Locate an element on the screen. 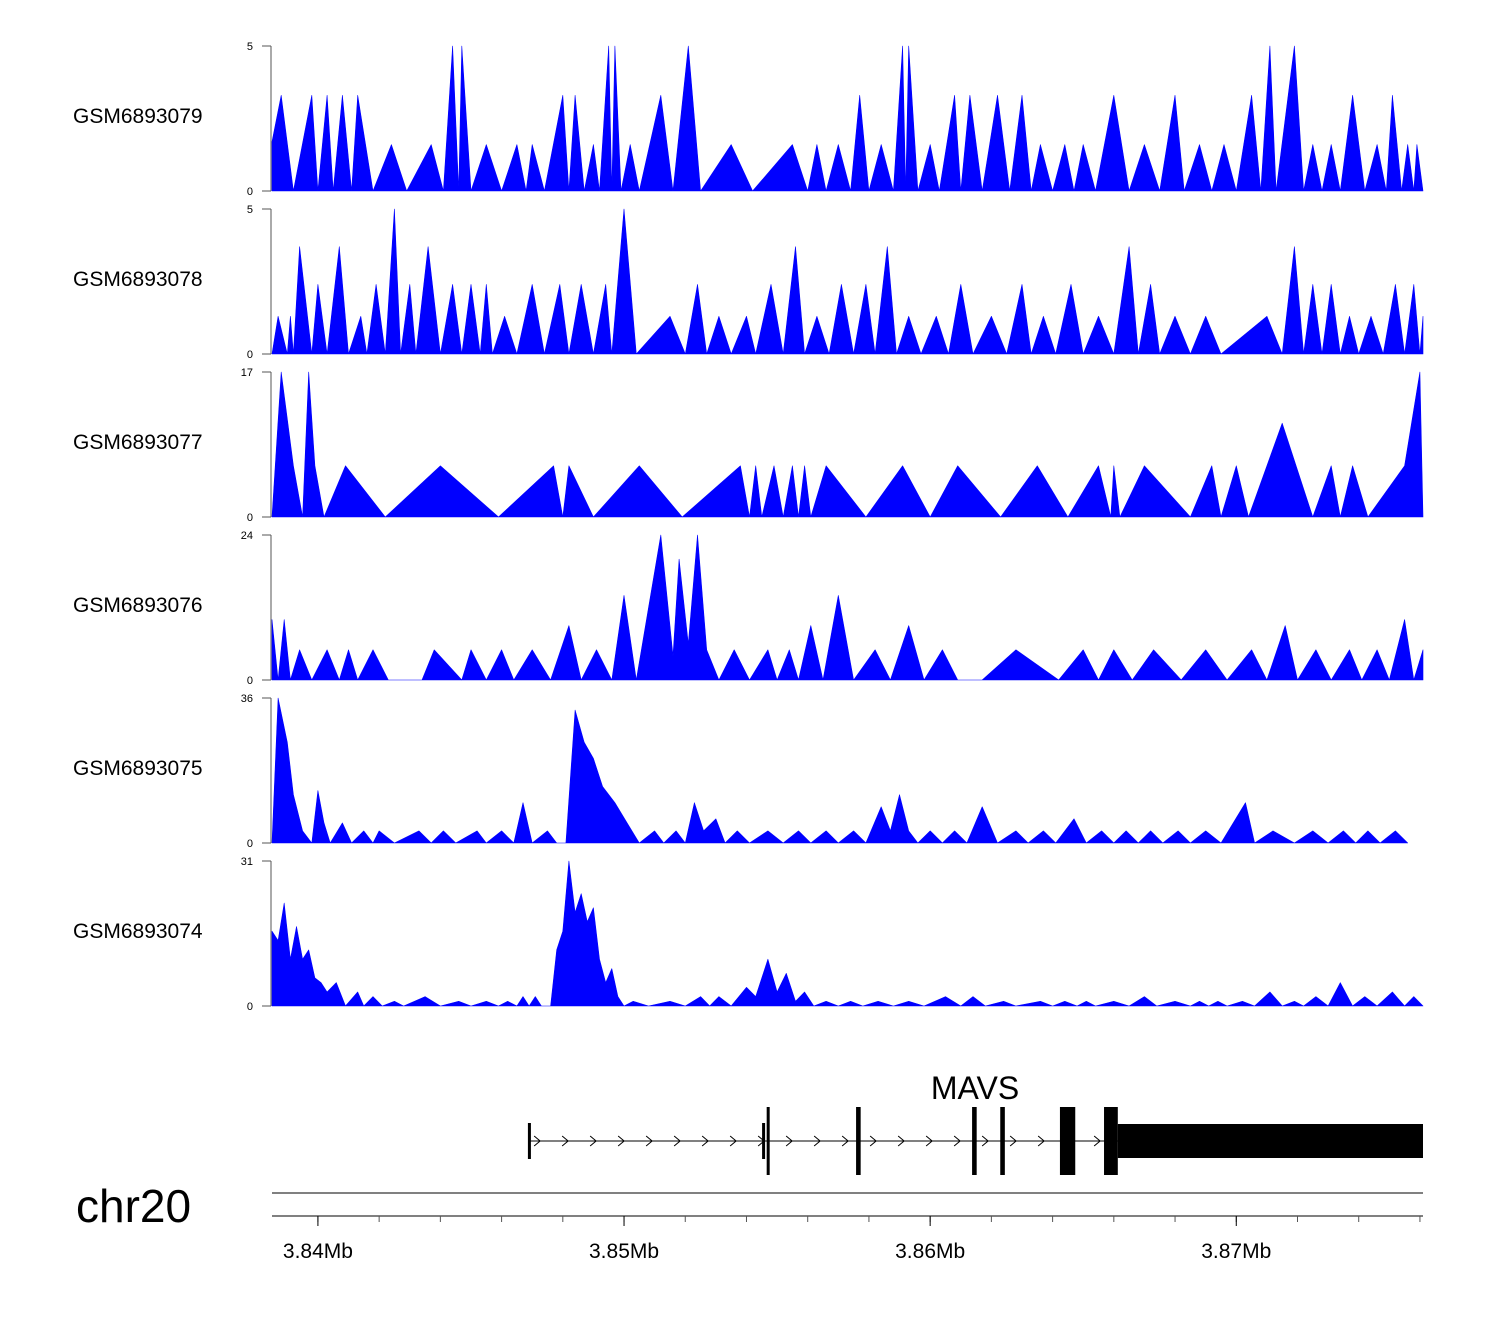 The image size is (1500, 1320). y-tick-label-max: 17 is located at coordinates (247, 373).